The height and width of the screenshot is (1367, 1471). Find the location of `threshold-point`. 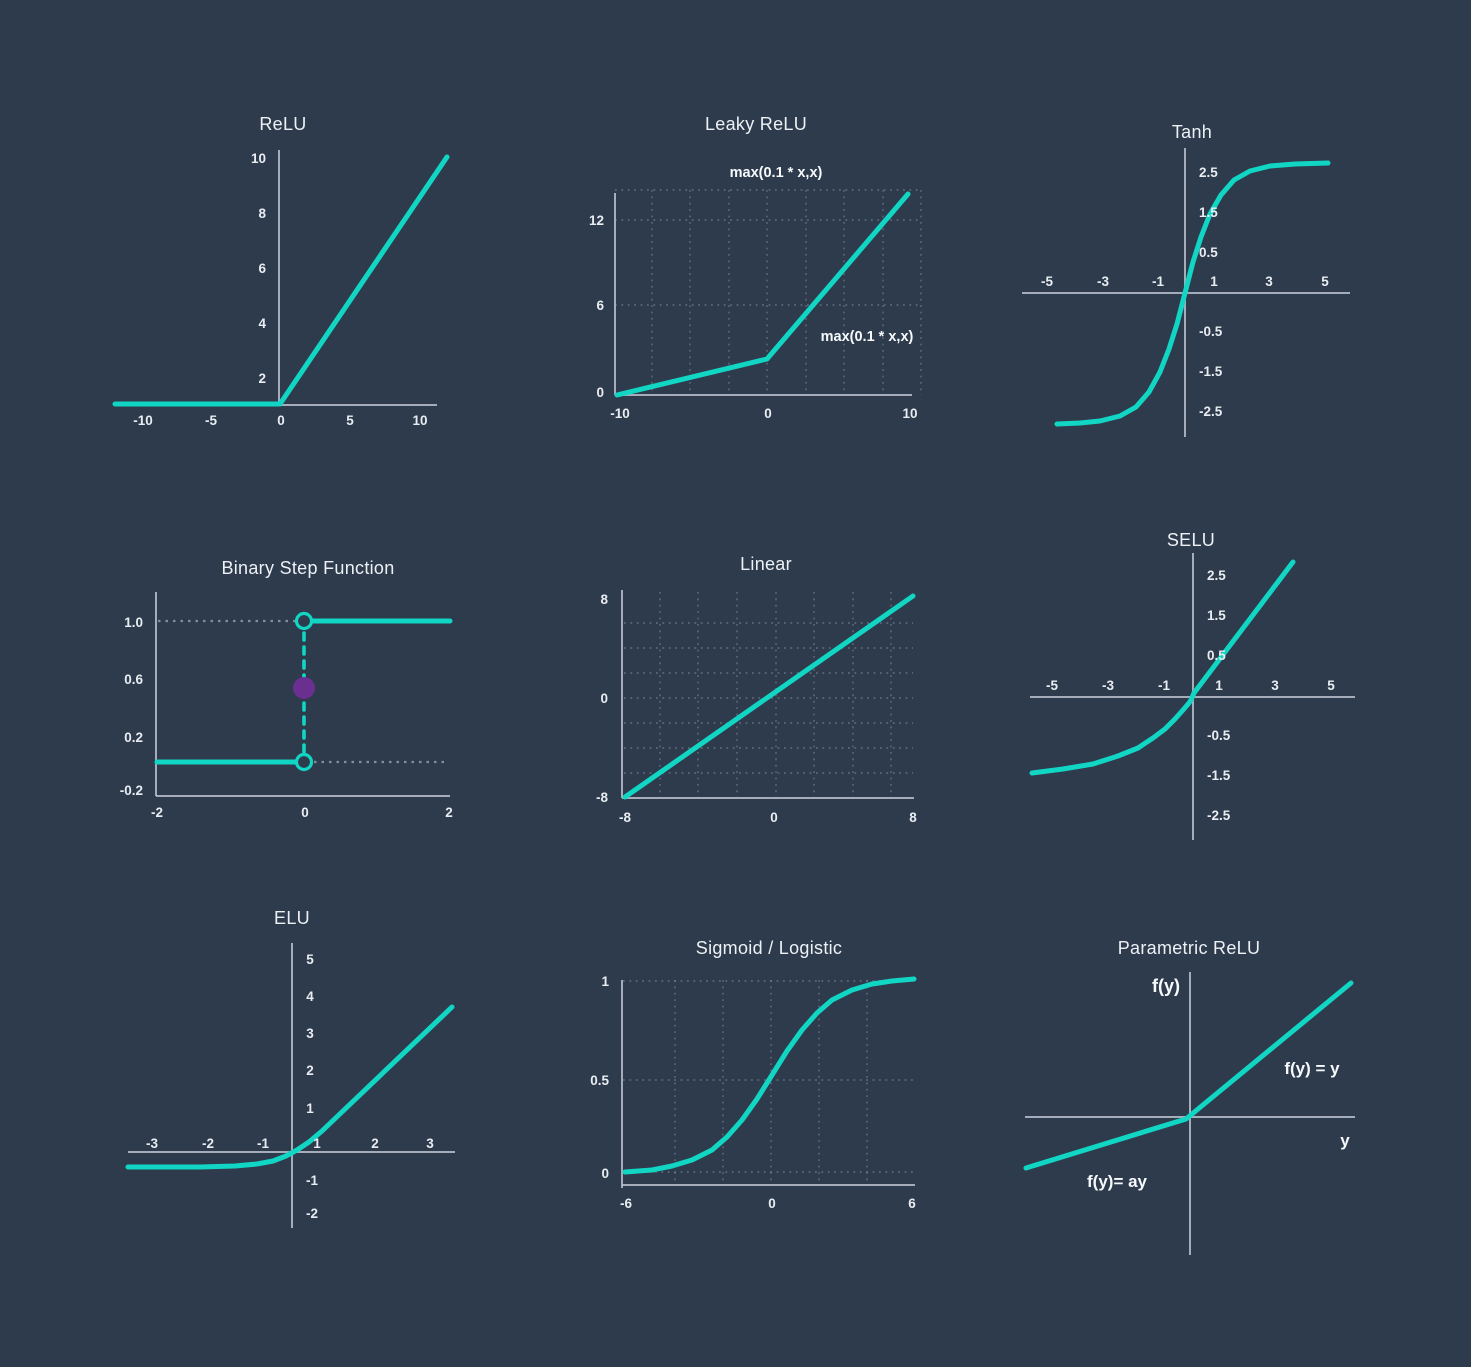

threshold-point is located at coordinates (304, 688).